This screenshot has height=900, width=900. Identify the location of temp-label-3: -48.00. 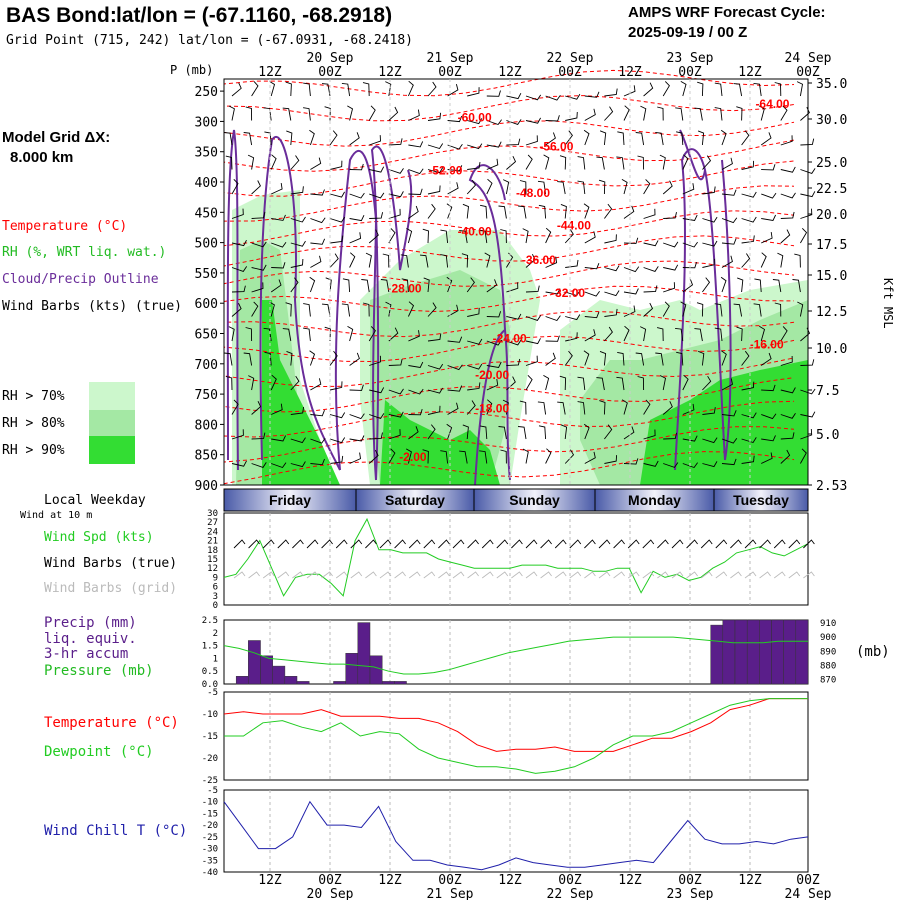
(533, 193).